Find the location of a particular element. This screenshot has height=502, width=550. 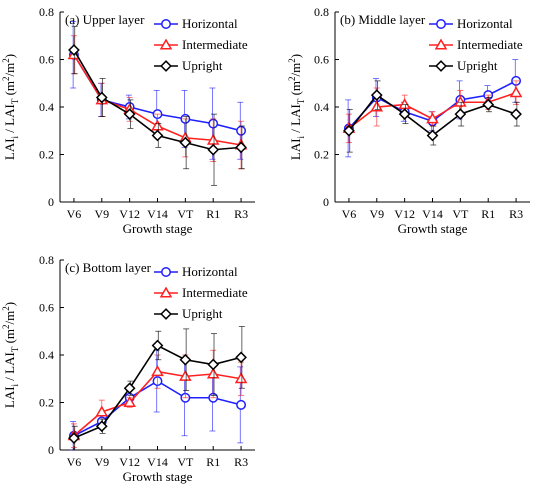

legend-label: Intermediate is located at coordinates (215, 292).